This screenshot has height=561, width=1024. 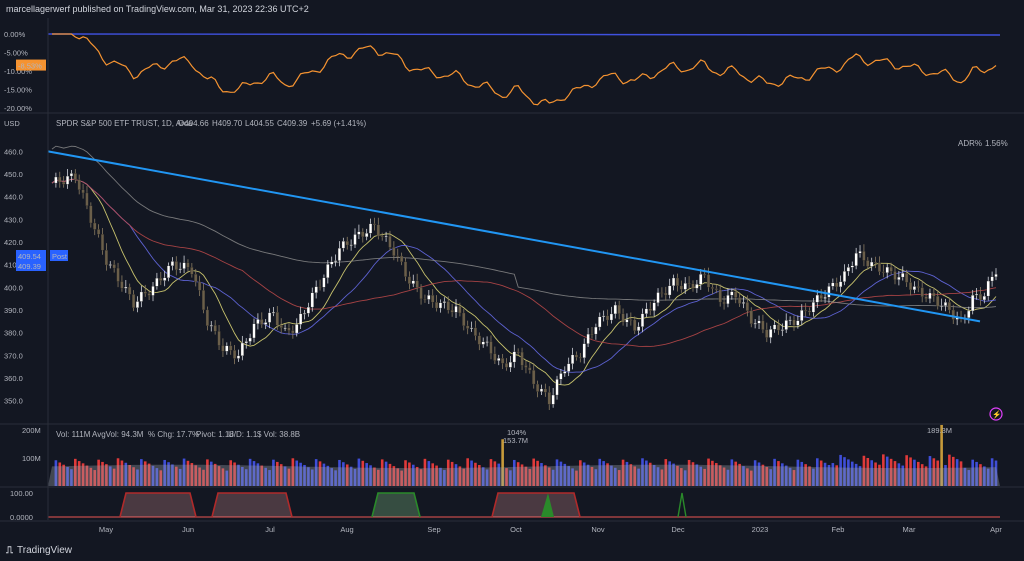 I want to click on relative-strength-line, so click(x=524, y=69).